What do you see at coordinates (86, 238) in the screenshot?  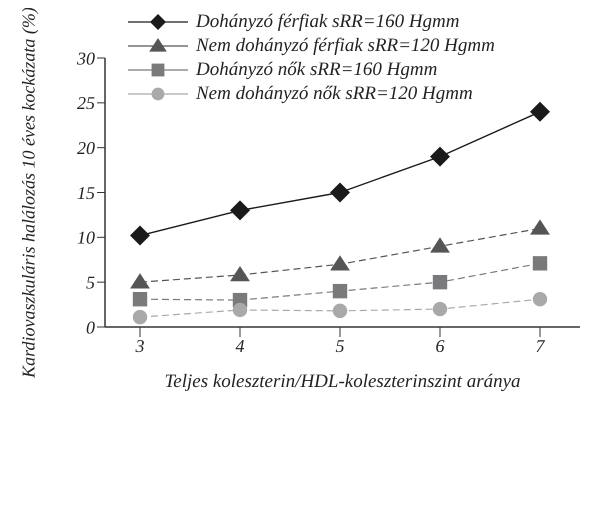 I see `y-tick-label: 10` at bounding box center [86, 238].